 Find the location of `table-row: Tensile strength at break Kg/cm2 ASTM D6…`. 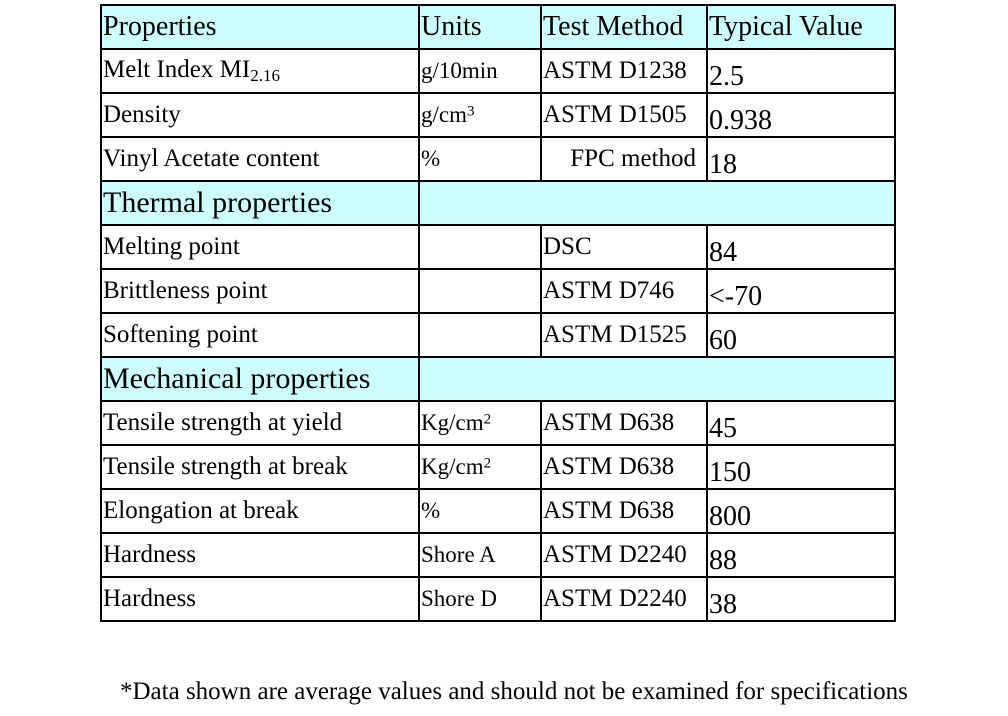

table-row: Tensile strength at break Kg/cm2 ASTM D6… is located at coordinates (498, 467).